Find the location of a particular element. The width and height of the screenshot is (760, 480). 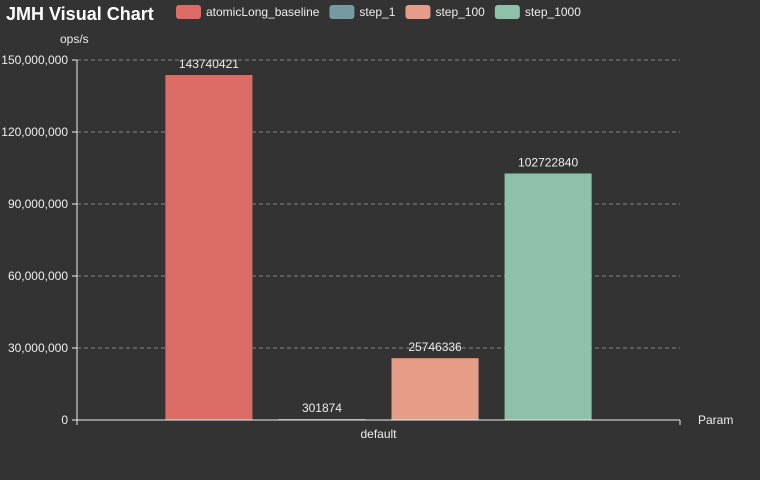

data-label-step_1: 301874 is located at coordinates (322, 408).